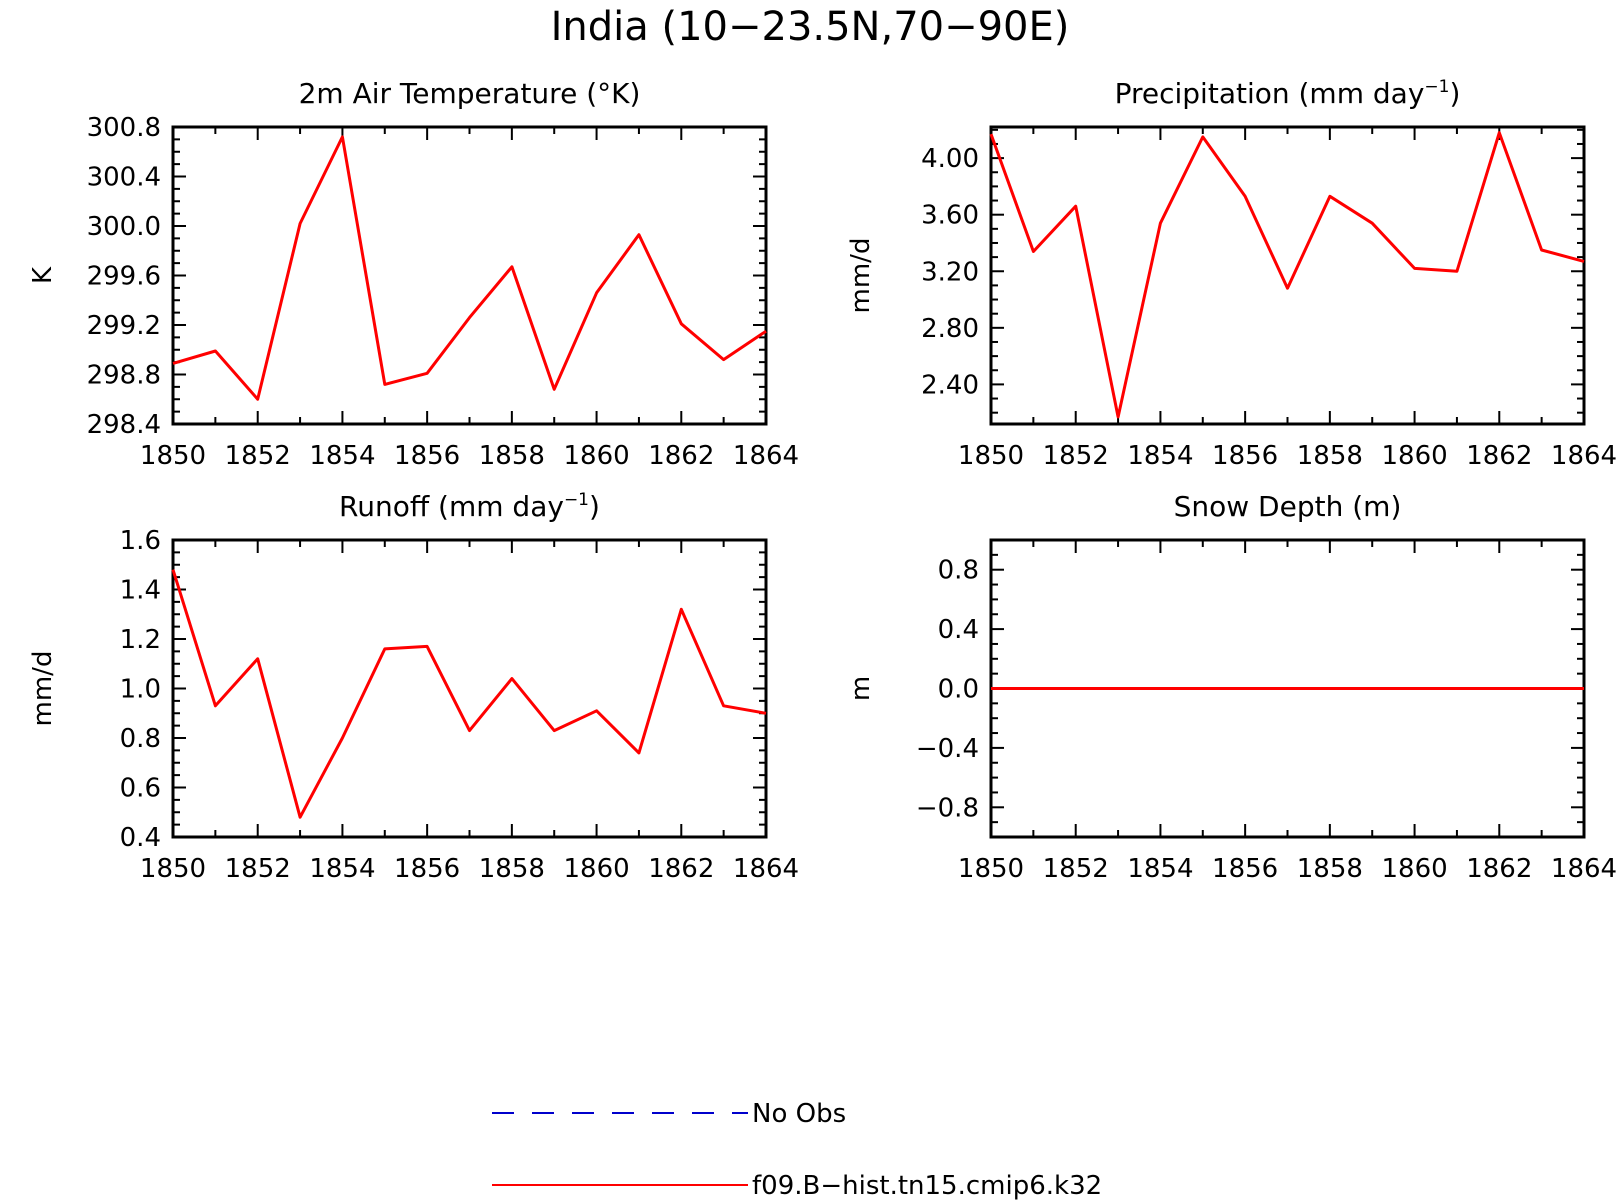 This screenshot has width=1621, height=1200. Describe the element at coordinates (799, 1114) in the screenshot. I see `legend-label: No Obs` at that location.